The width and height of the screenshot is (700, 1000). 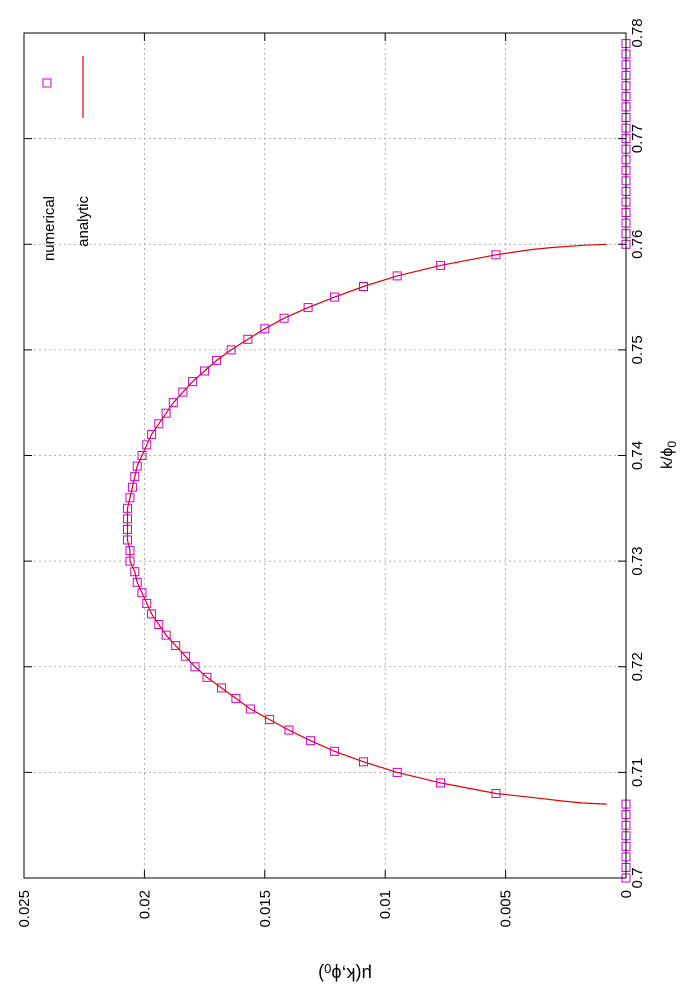 I want to click on x-tick-labels: 0.7 0.71 0.72 0.73 0.74 0.75 0.76 0.77 0.78, so click(x=637, y=453).